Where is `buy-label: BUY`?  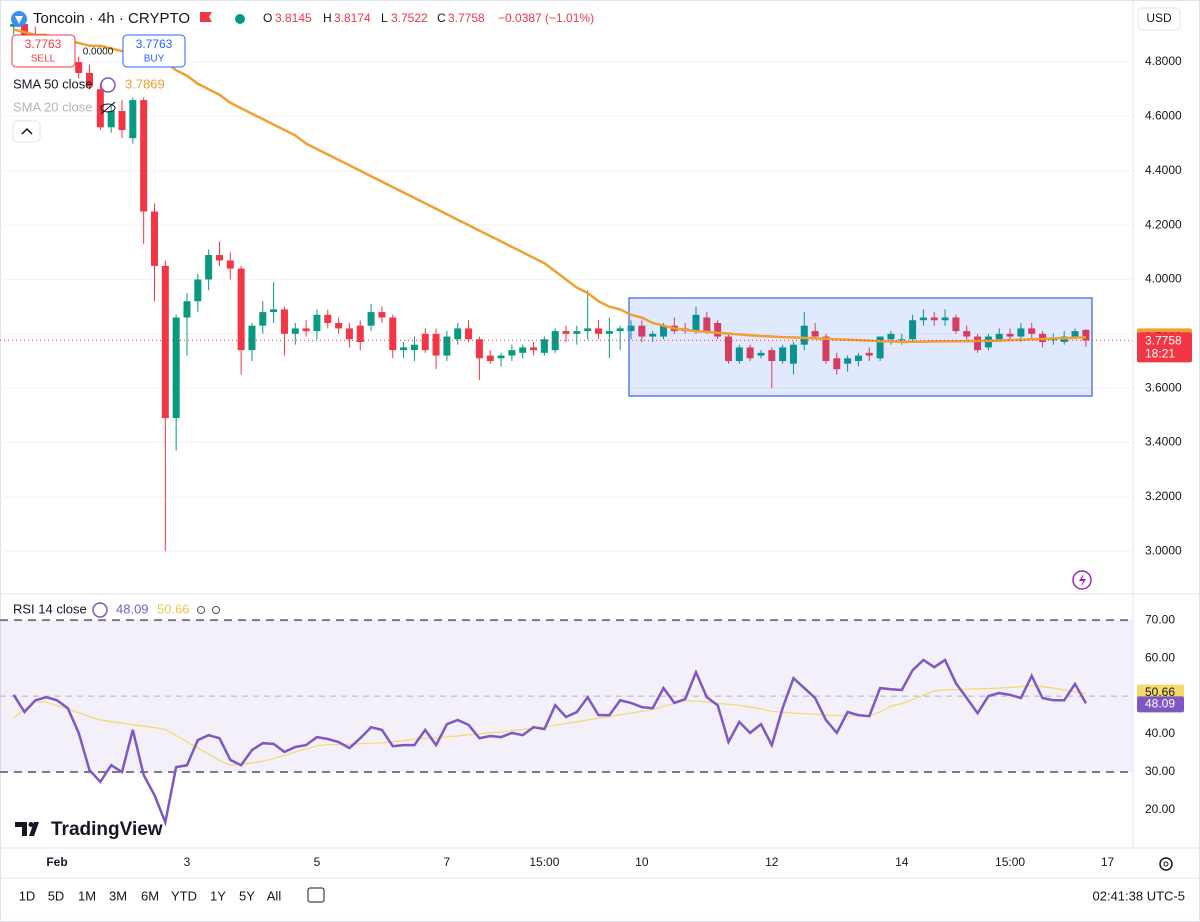
buy-label: BUY is located at coordinates (154, 59).